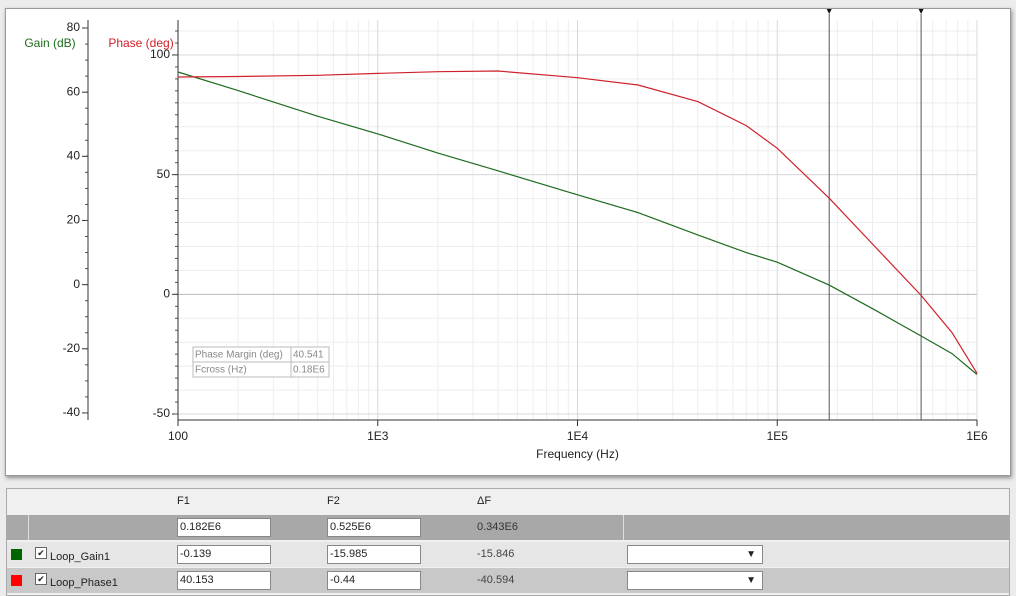 Image resolution: width=1016 pixels, height=596 pixels. I want to click on y-axis-label: Gain (dB), so click(49, 43).